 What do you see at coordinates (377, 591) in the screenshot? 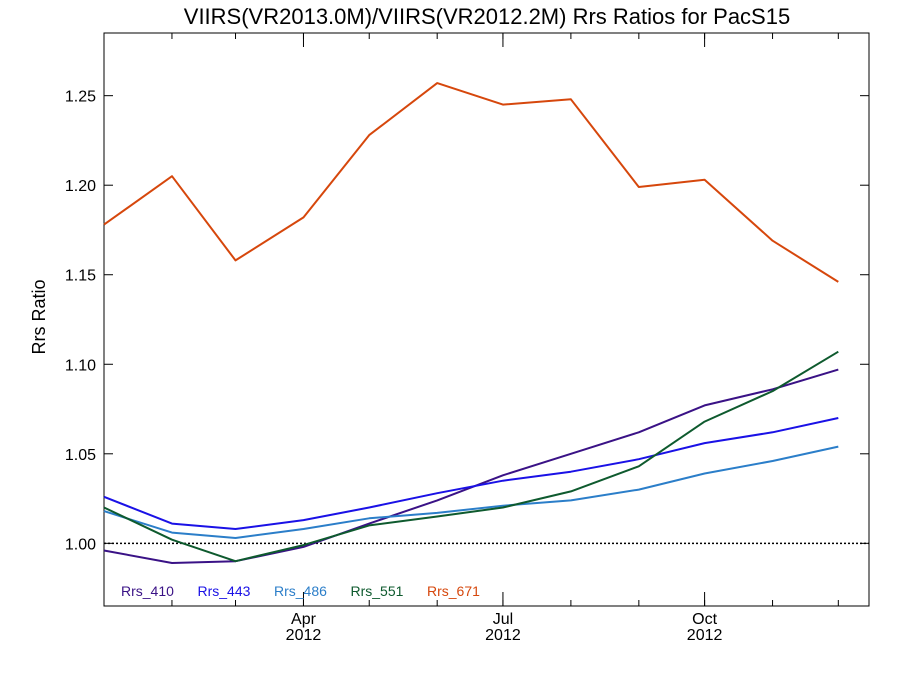
I see `legend-item-rrs-551: Rrs_551` at bounding box center [377, 591].